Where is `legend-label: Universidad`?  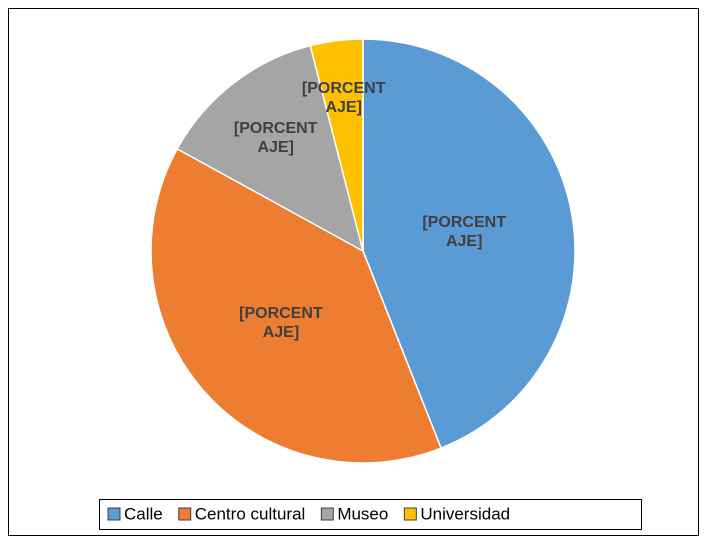 legend-label: Universidad is located at coordinates (465, 513).